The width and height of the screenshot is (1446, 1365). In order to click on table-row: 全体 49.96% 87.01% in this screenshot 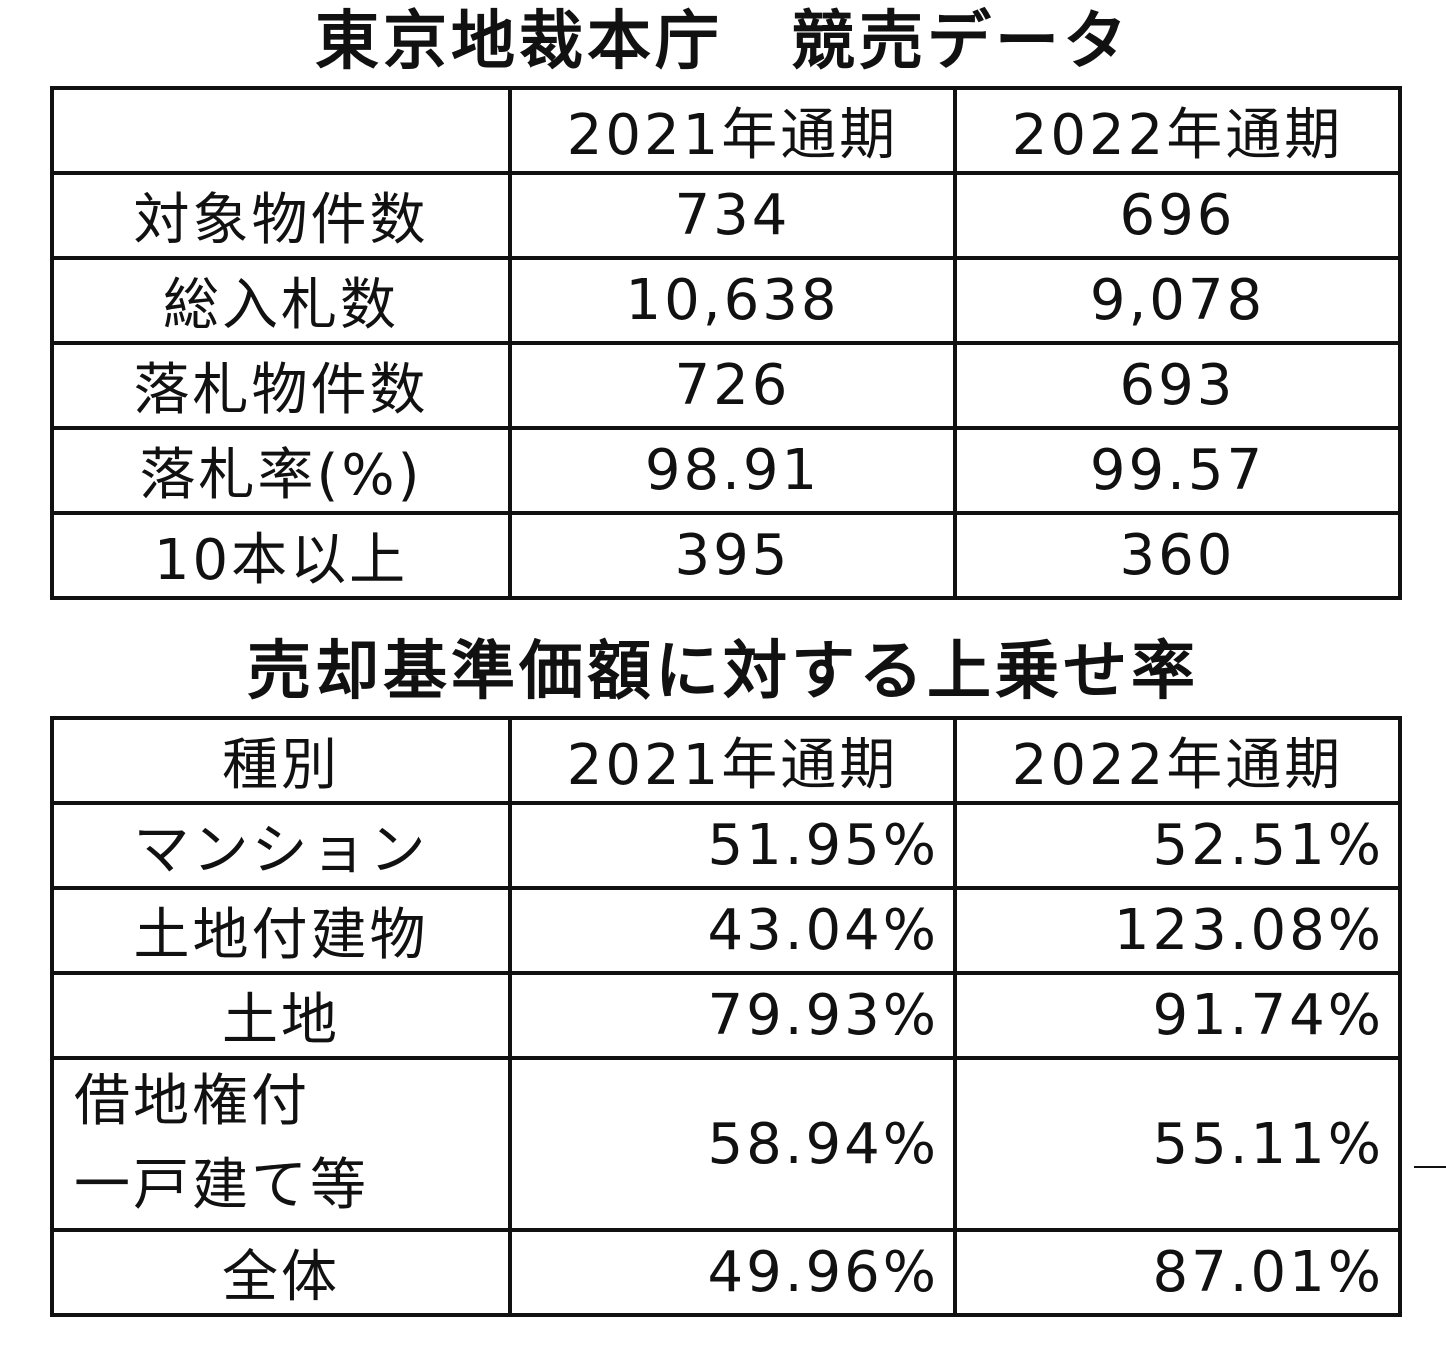, I will do `click(726, 1272)`.